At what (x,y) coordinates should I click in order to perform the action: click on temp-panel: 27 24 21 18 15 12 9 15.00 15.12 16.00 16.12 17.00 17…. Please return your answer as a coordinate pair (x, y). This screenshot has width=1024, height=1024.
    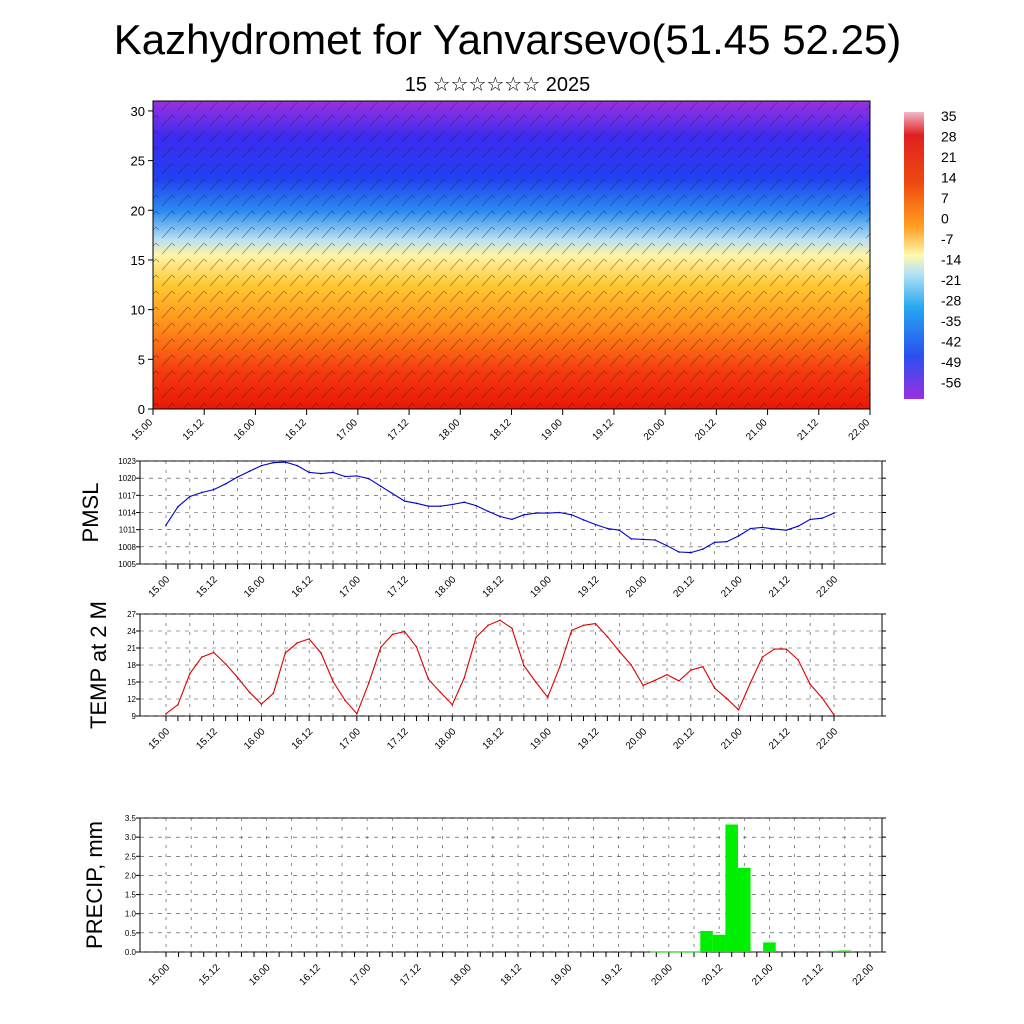
    Looking at the image, I should click on (486, 676).